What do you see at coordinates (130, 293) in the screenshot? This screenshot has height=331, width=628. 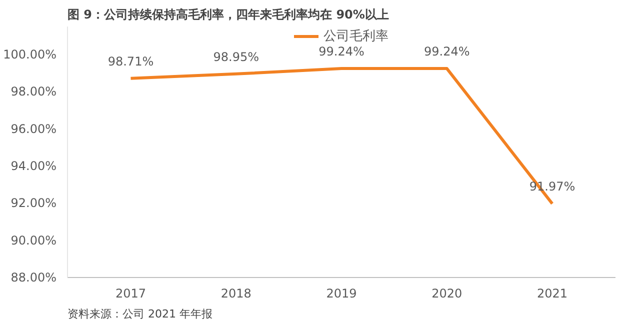 I see `x-tick-label: 2017` at bounding box center [130, 293].